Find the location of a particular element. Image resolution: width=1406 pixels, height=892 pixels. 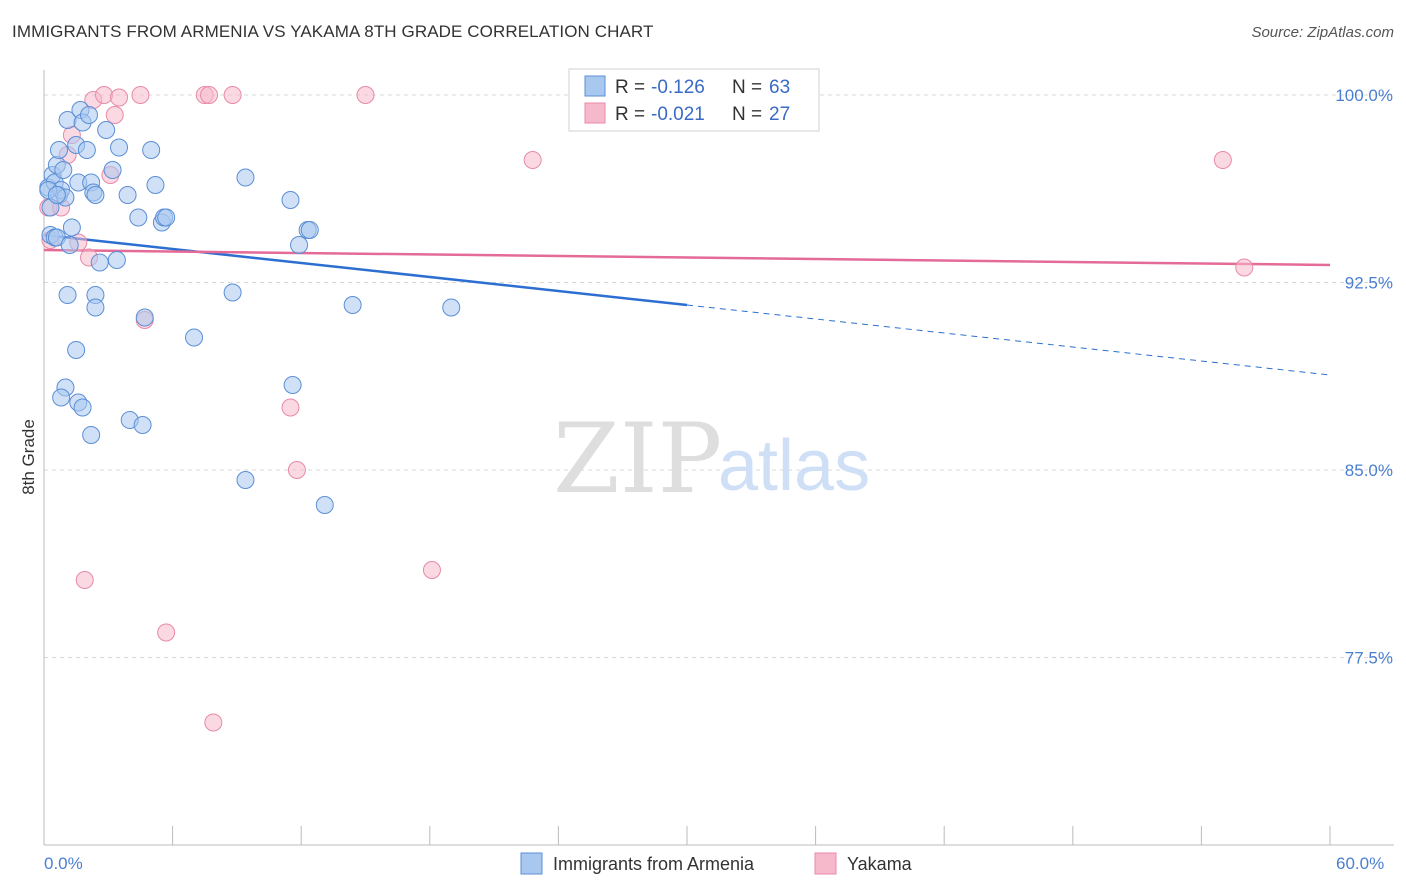

y-axis-title: 8th Grade is located at coordinates (28, 457).